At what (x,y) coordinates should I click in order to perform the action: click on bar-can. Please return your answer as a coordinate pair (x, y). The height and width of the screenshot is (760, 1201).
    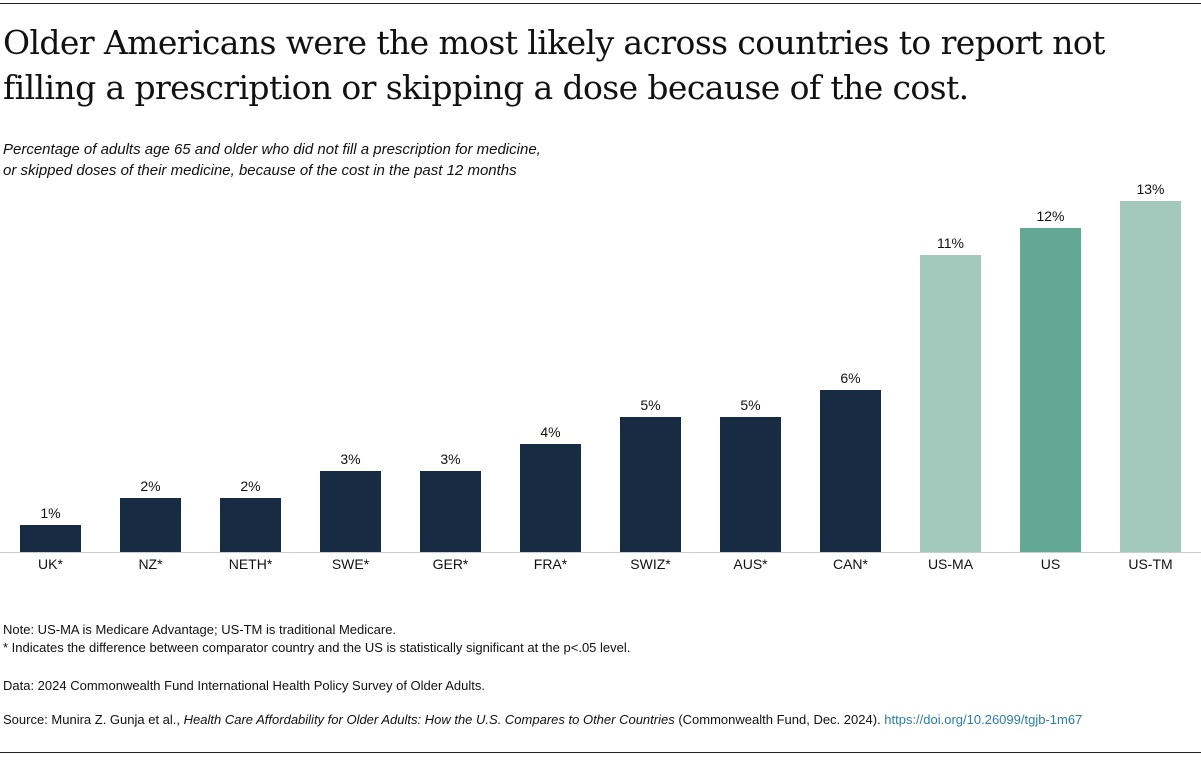
    Looking at the image, I should click on (850, 471).